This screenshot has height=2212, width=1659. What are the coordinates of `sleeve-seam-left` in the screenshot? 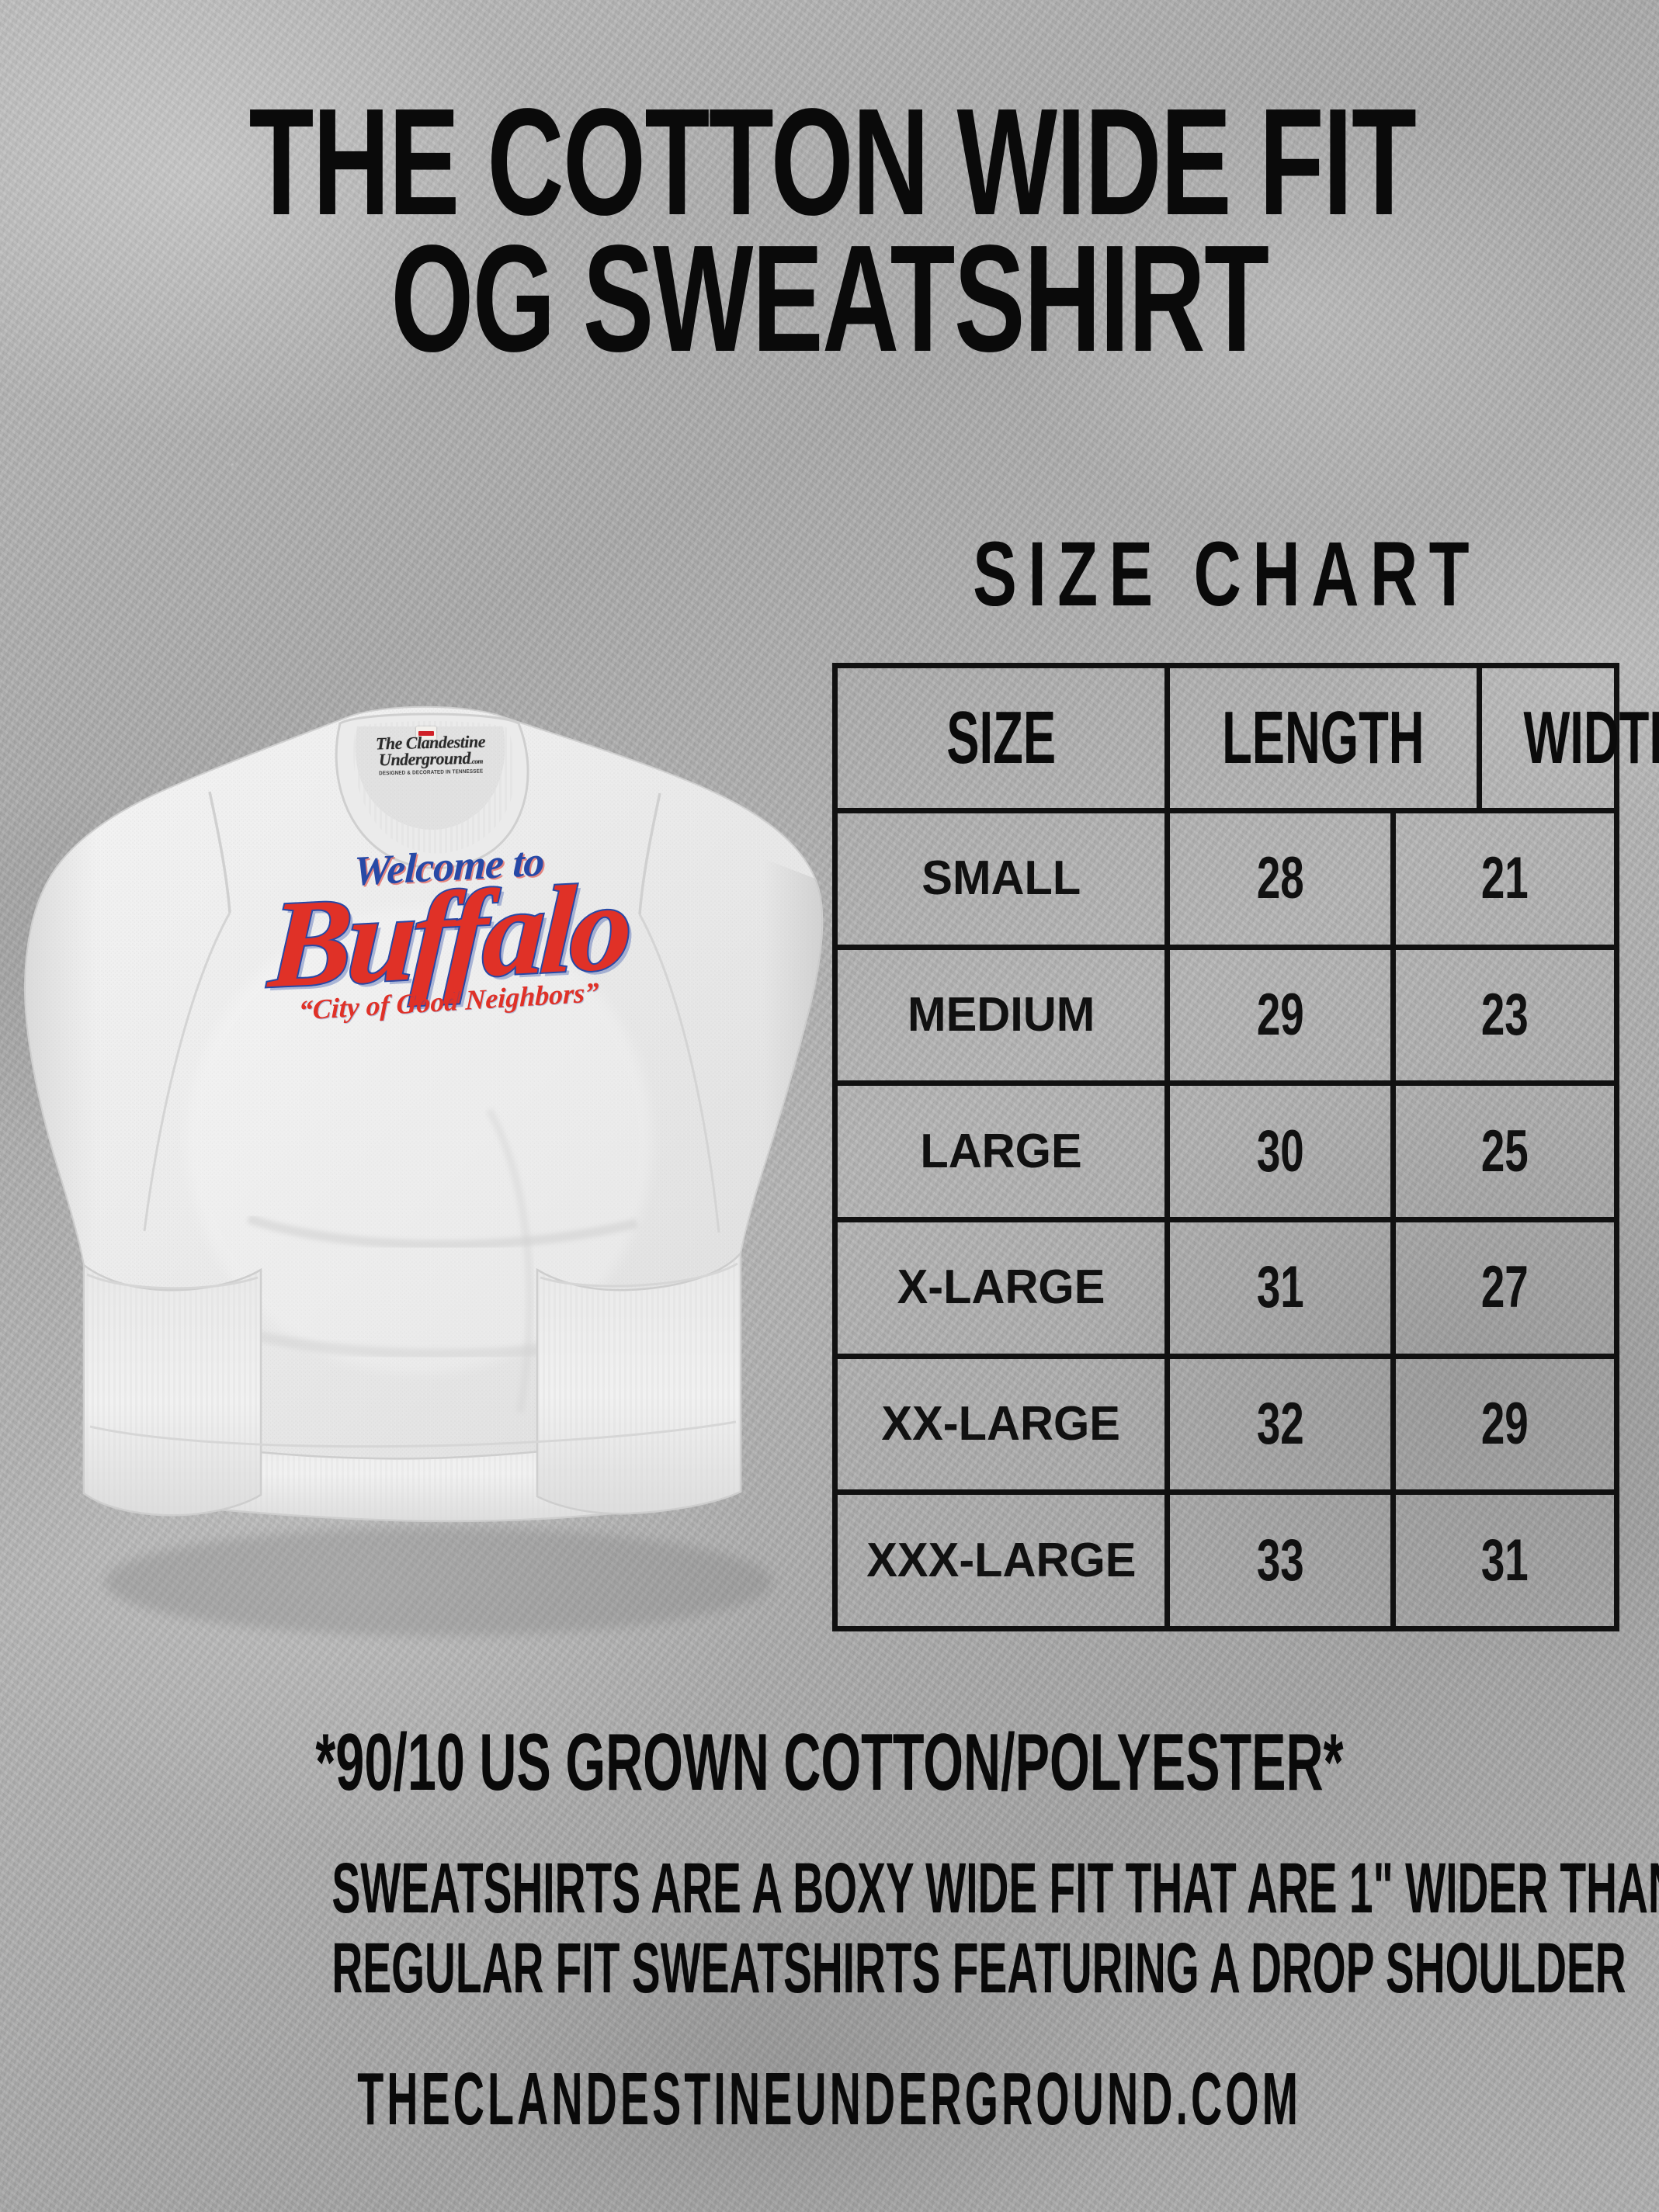 It's located at (187, 1072).